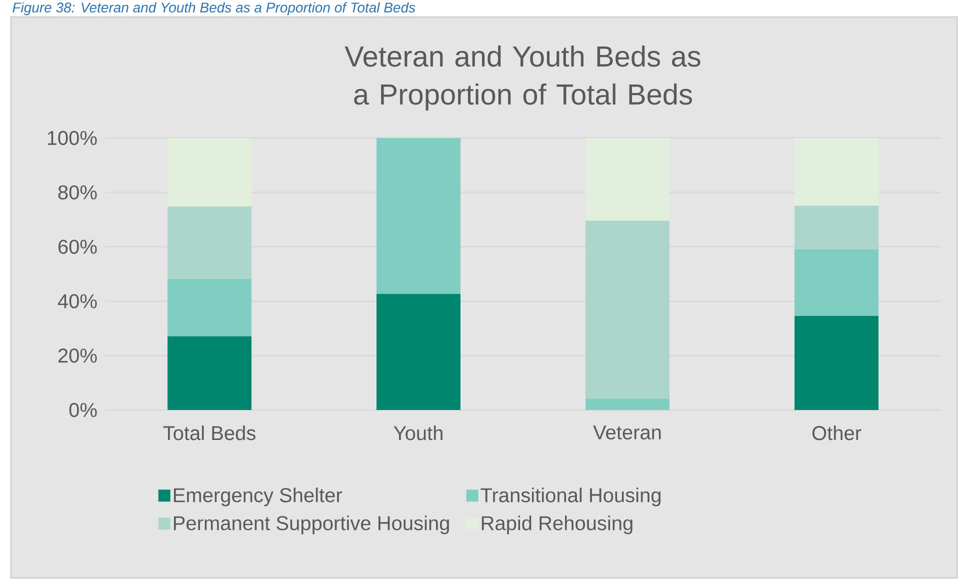 Image resolution: width=958 pixels, height=579 pixels. I want to click on legend-label: Rapid Rehousing, so click(557, 525).